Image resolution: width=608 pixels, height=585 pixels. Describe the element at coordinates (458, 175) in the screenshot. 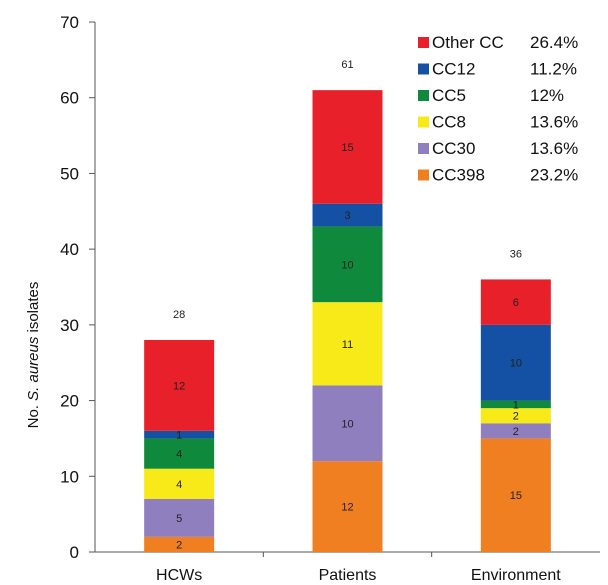

I see `legend-label: CC398` at that location.